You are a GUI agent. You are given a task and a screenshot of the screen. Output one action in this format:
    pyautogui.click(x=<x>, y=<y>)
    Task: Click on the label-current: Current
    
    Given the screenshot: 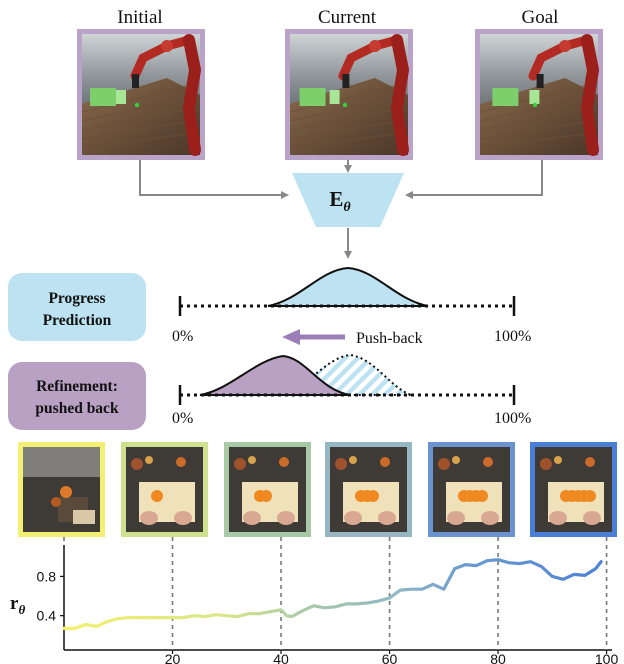 What is the action you would take?
    pyautogui.click(x=347, y=17)
    